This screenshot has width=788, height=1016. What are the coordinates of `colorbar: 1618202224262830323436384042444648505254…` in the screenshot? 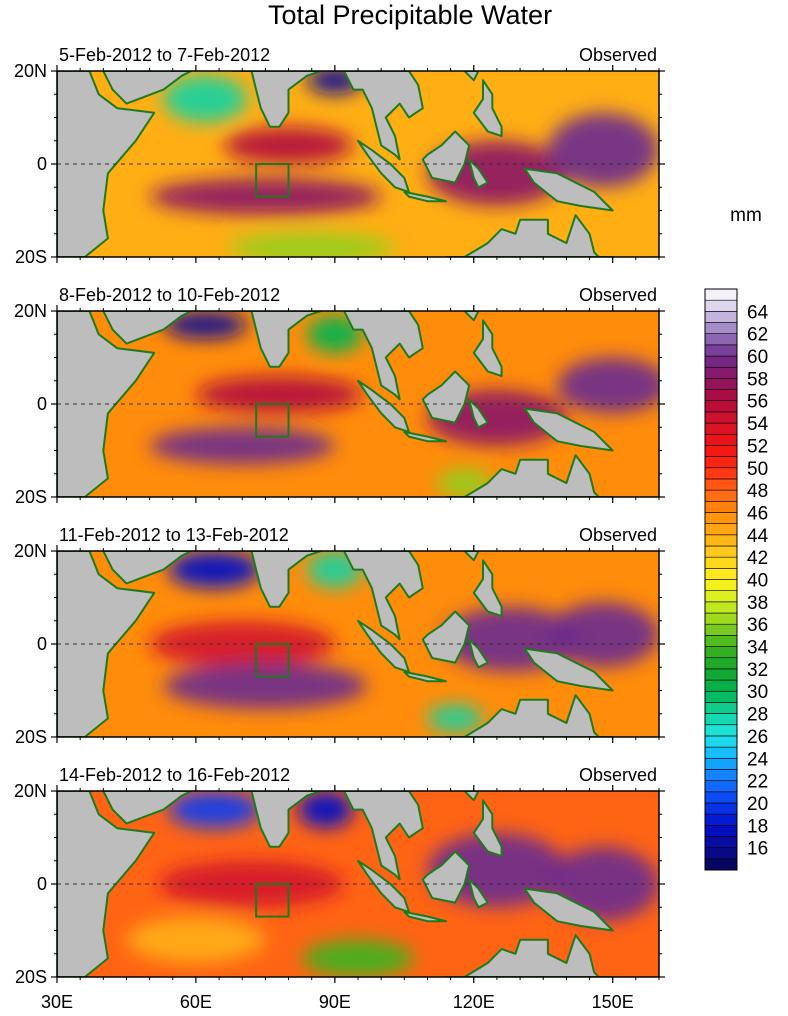 It's located at (736, 579).